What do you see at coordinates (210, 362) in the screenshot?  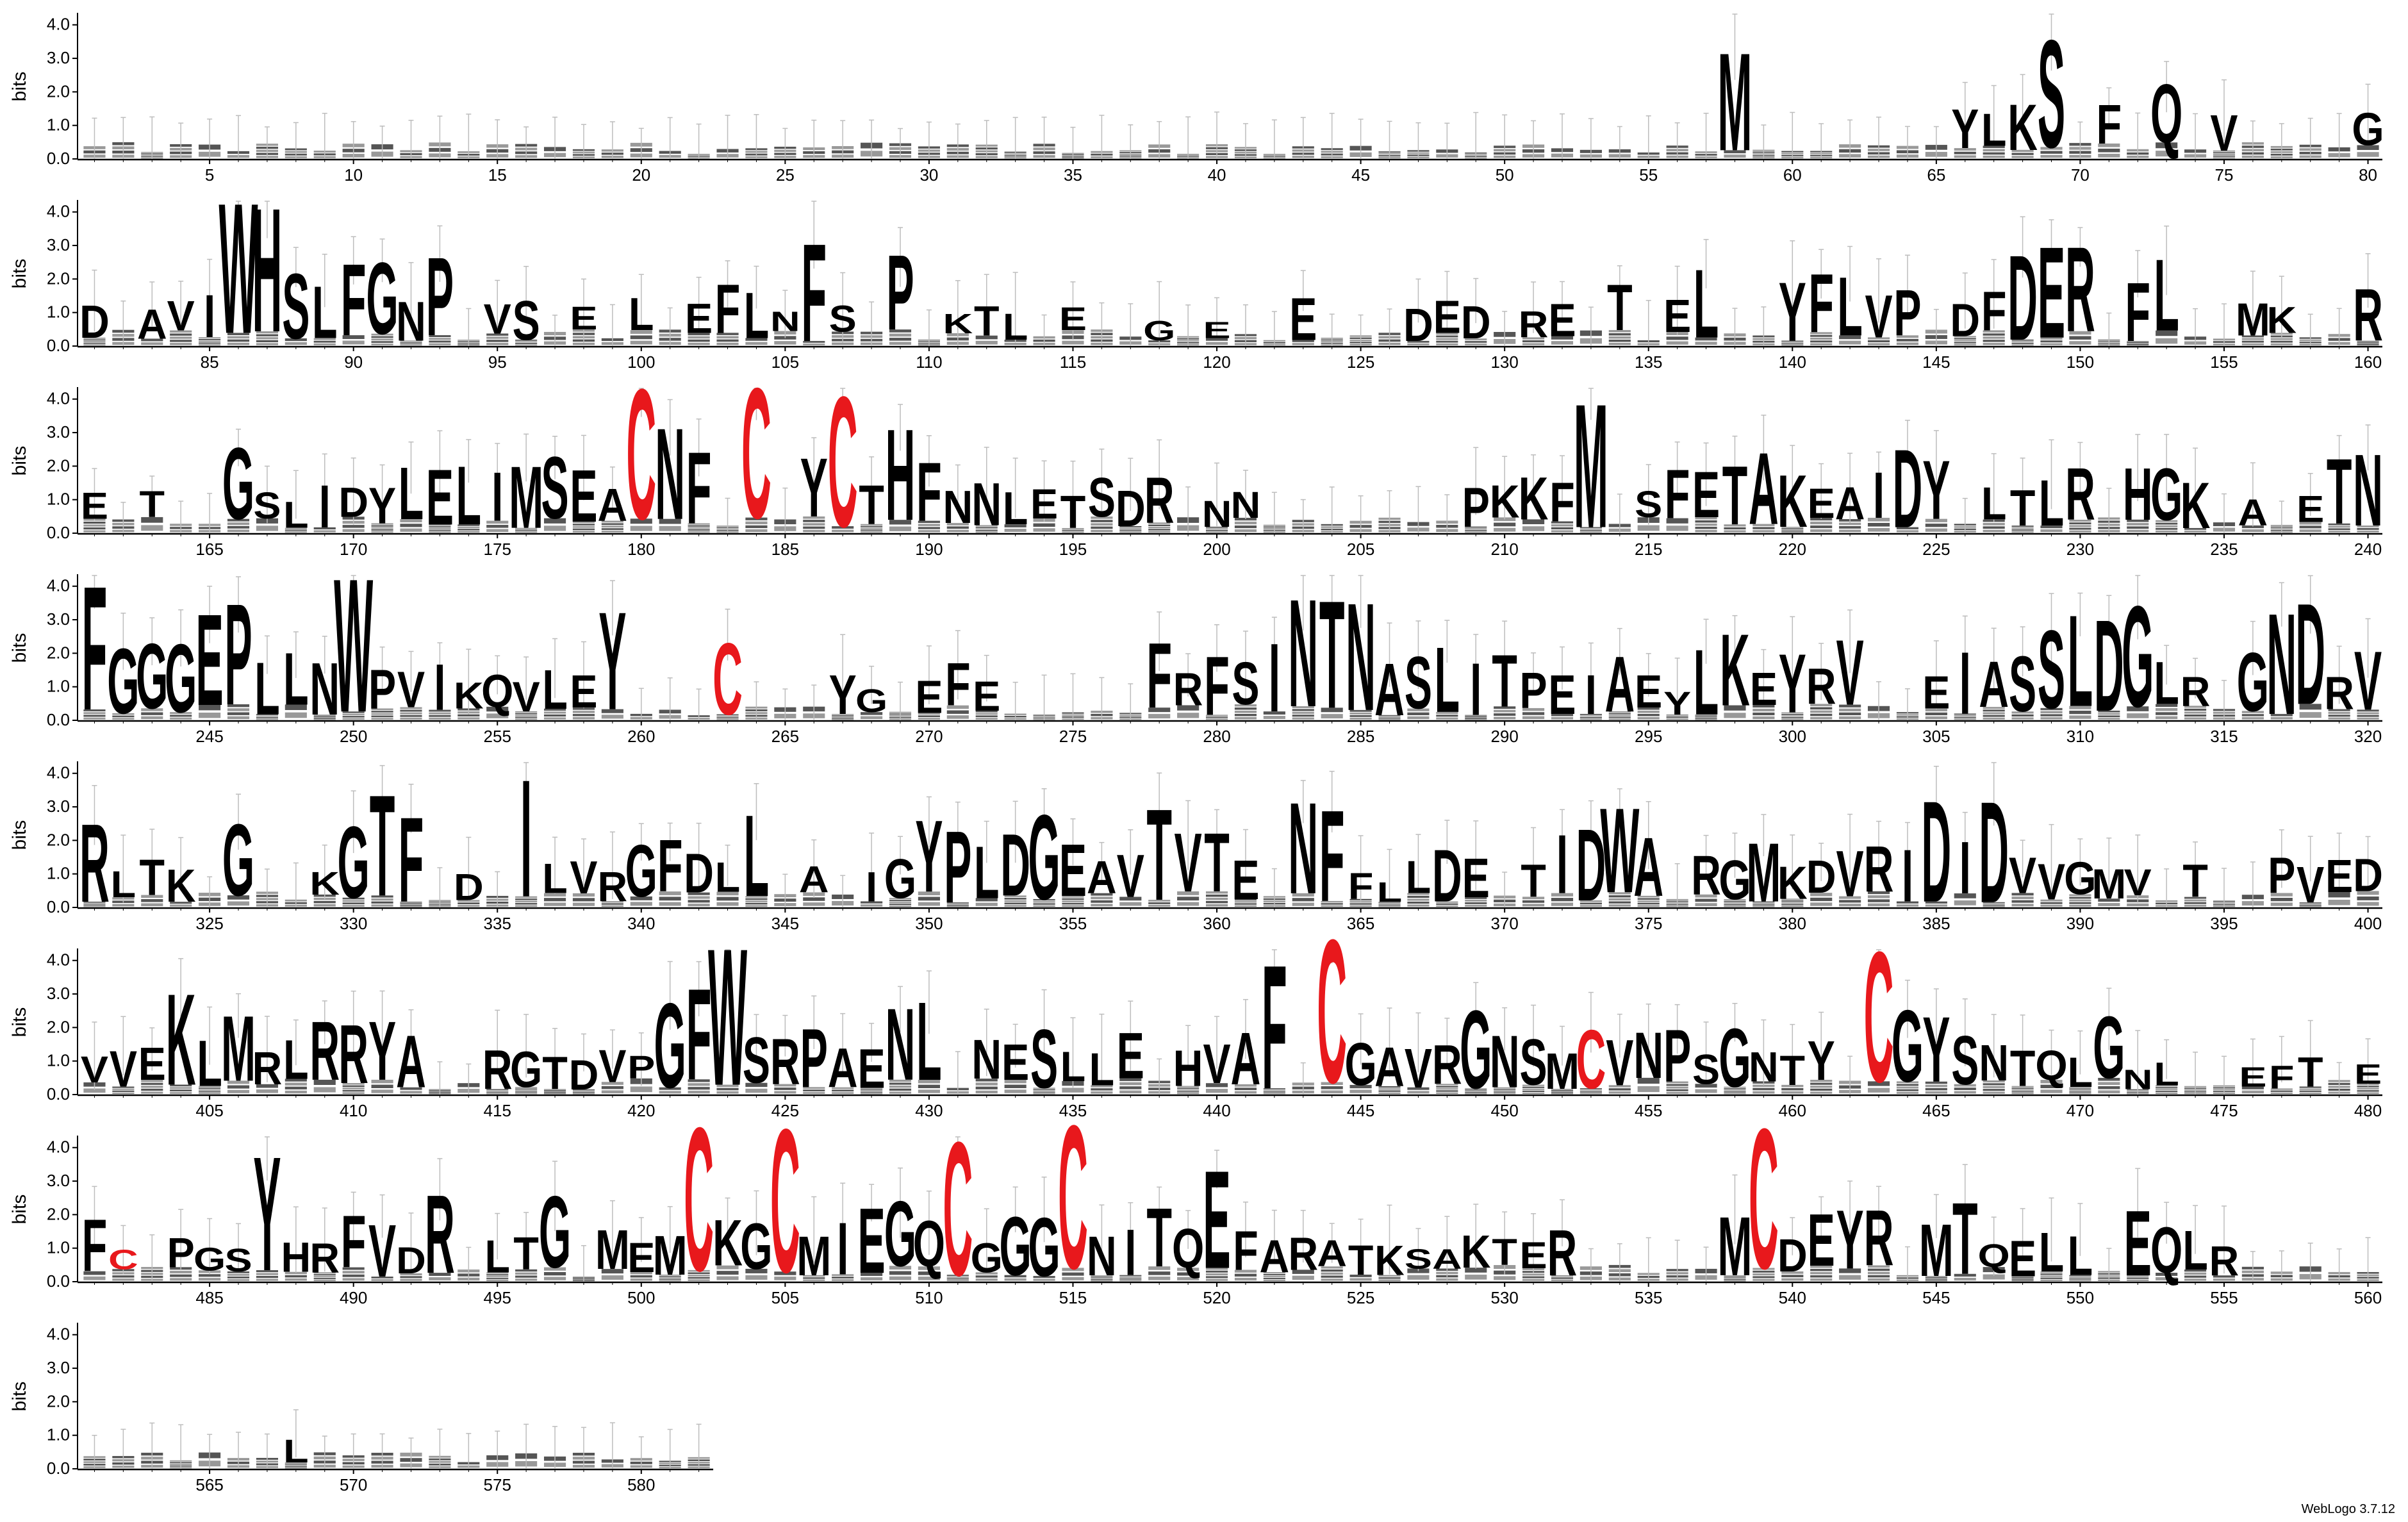 I see `x-tick-label: 85` at bounding box center [210, 362].